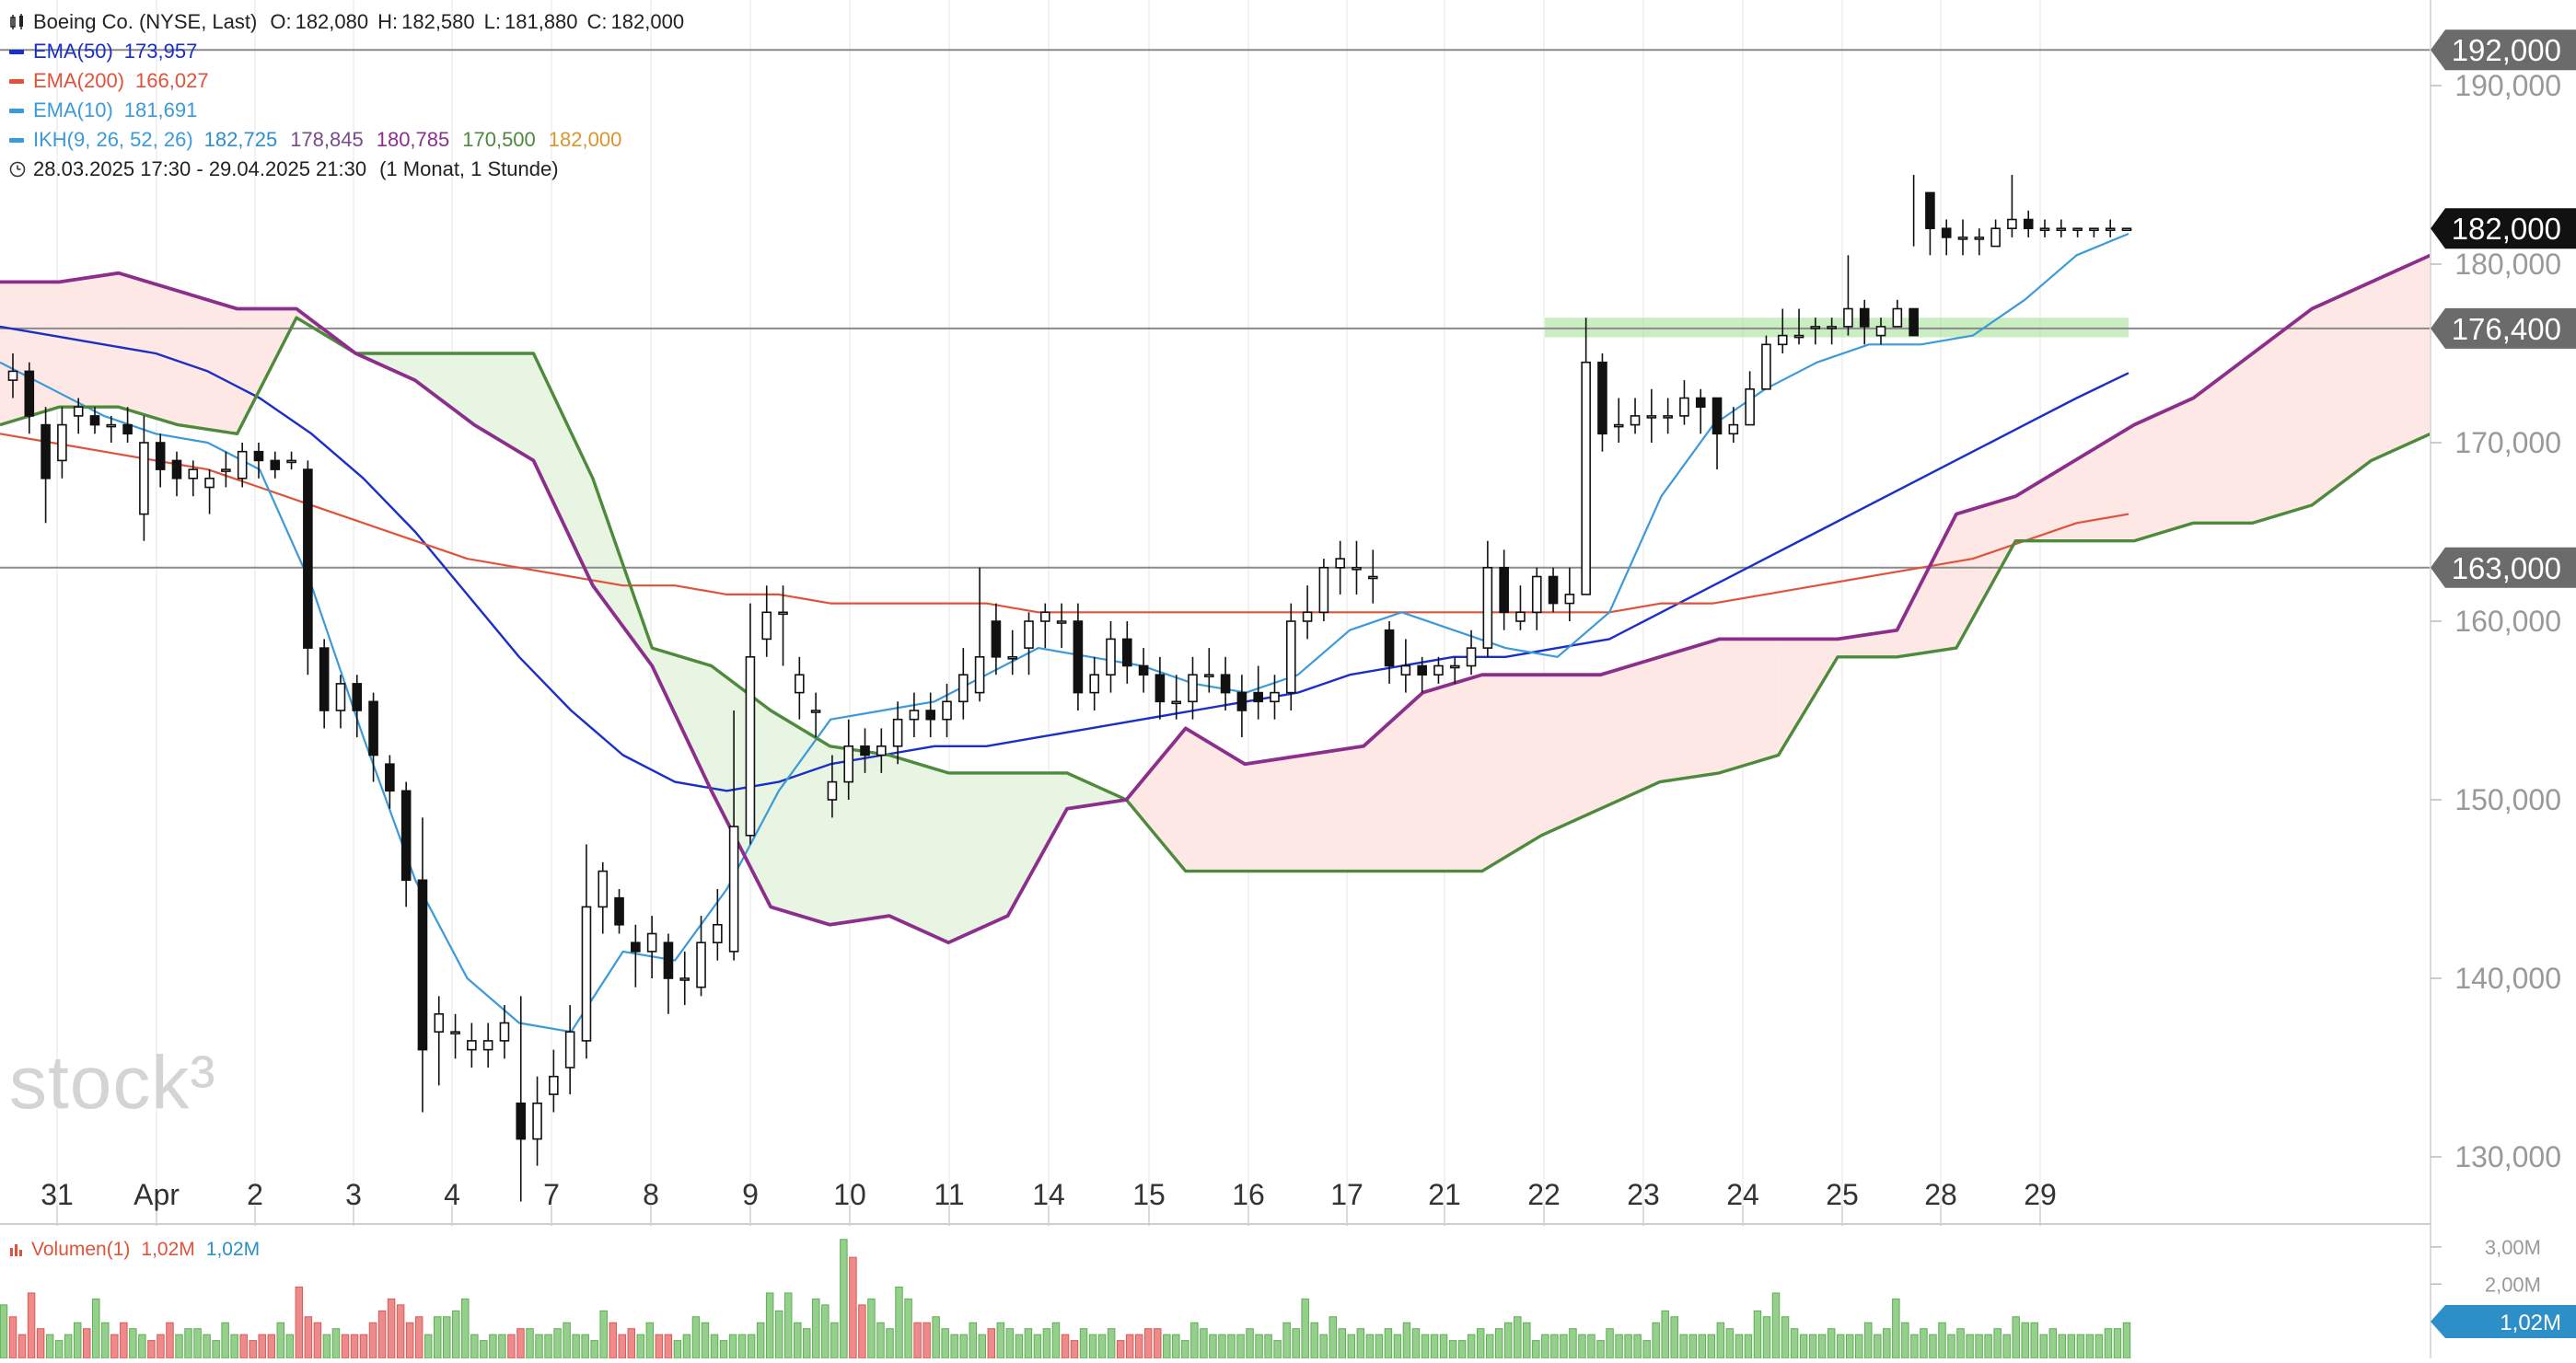 Image resolution: width=2576 pixels, height=1363 pixels. I want to click on level-badge: 176,400, so click(2503, 328).